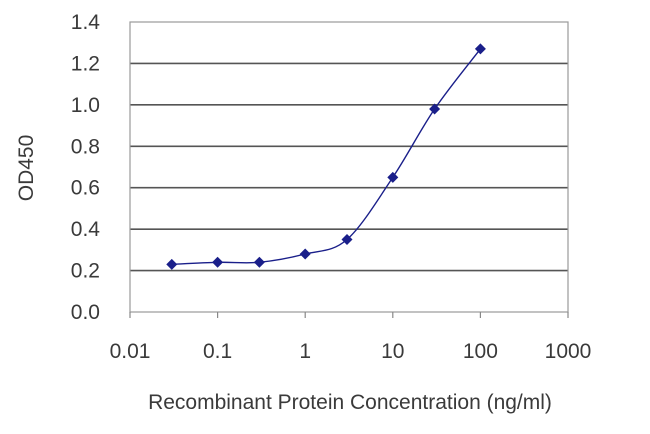  I want to click on y-tick-label: 1.2, so click(85, 63).